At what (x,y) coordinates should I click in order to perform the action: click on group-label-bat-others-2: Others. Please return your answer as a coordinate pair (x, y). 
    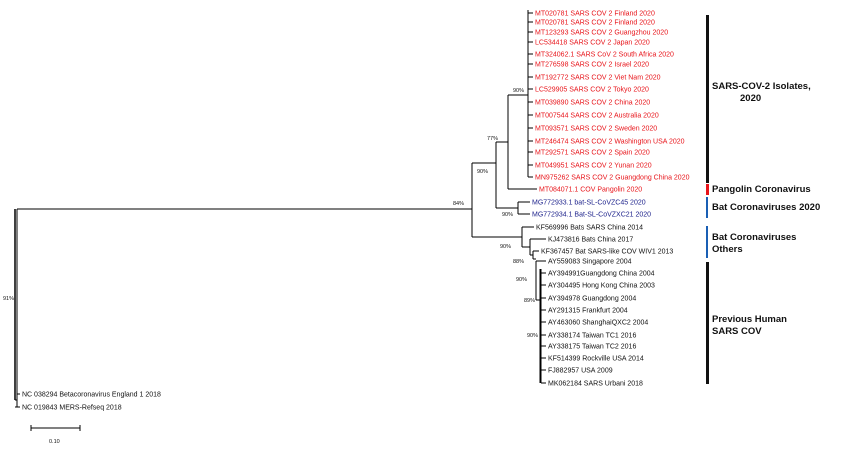
    Looking at the image, I should click on (727, 249).